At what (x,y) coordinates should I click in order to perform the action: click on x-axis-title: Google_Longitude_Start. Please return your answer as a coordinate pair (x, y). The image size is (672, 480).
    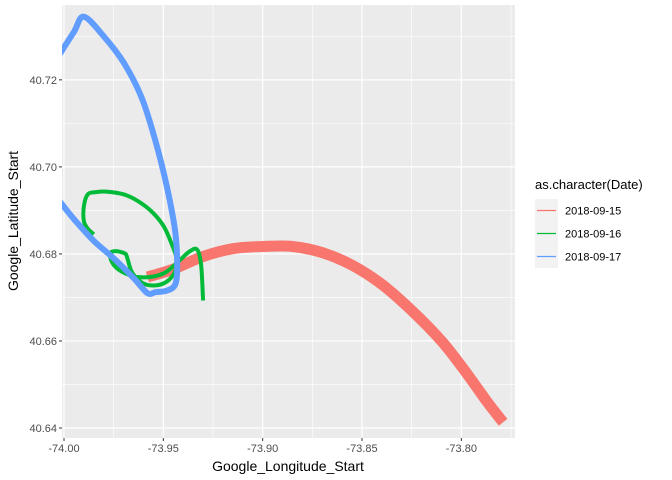
    Looking at the image, I should click on (288, 466).